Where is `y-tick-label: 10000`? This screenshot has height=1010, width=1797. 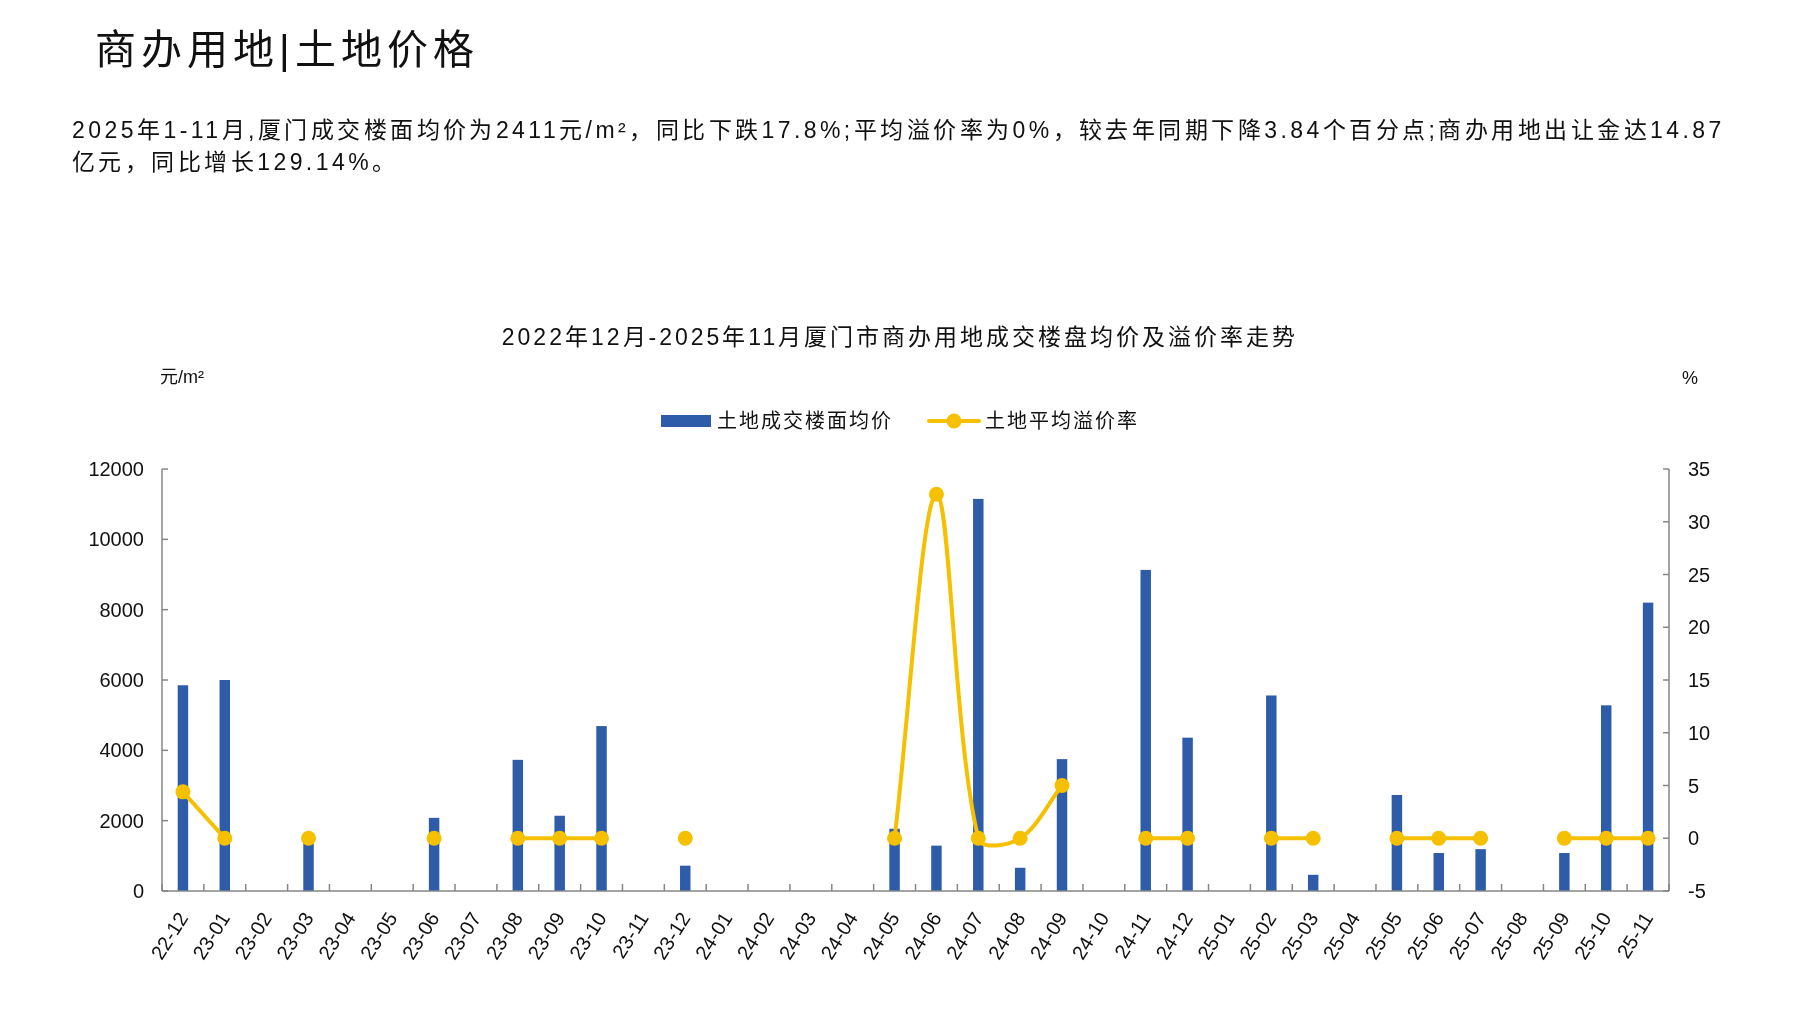 y-tick-label: 10000 is located at coordinates (116, 539).